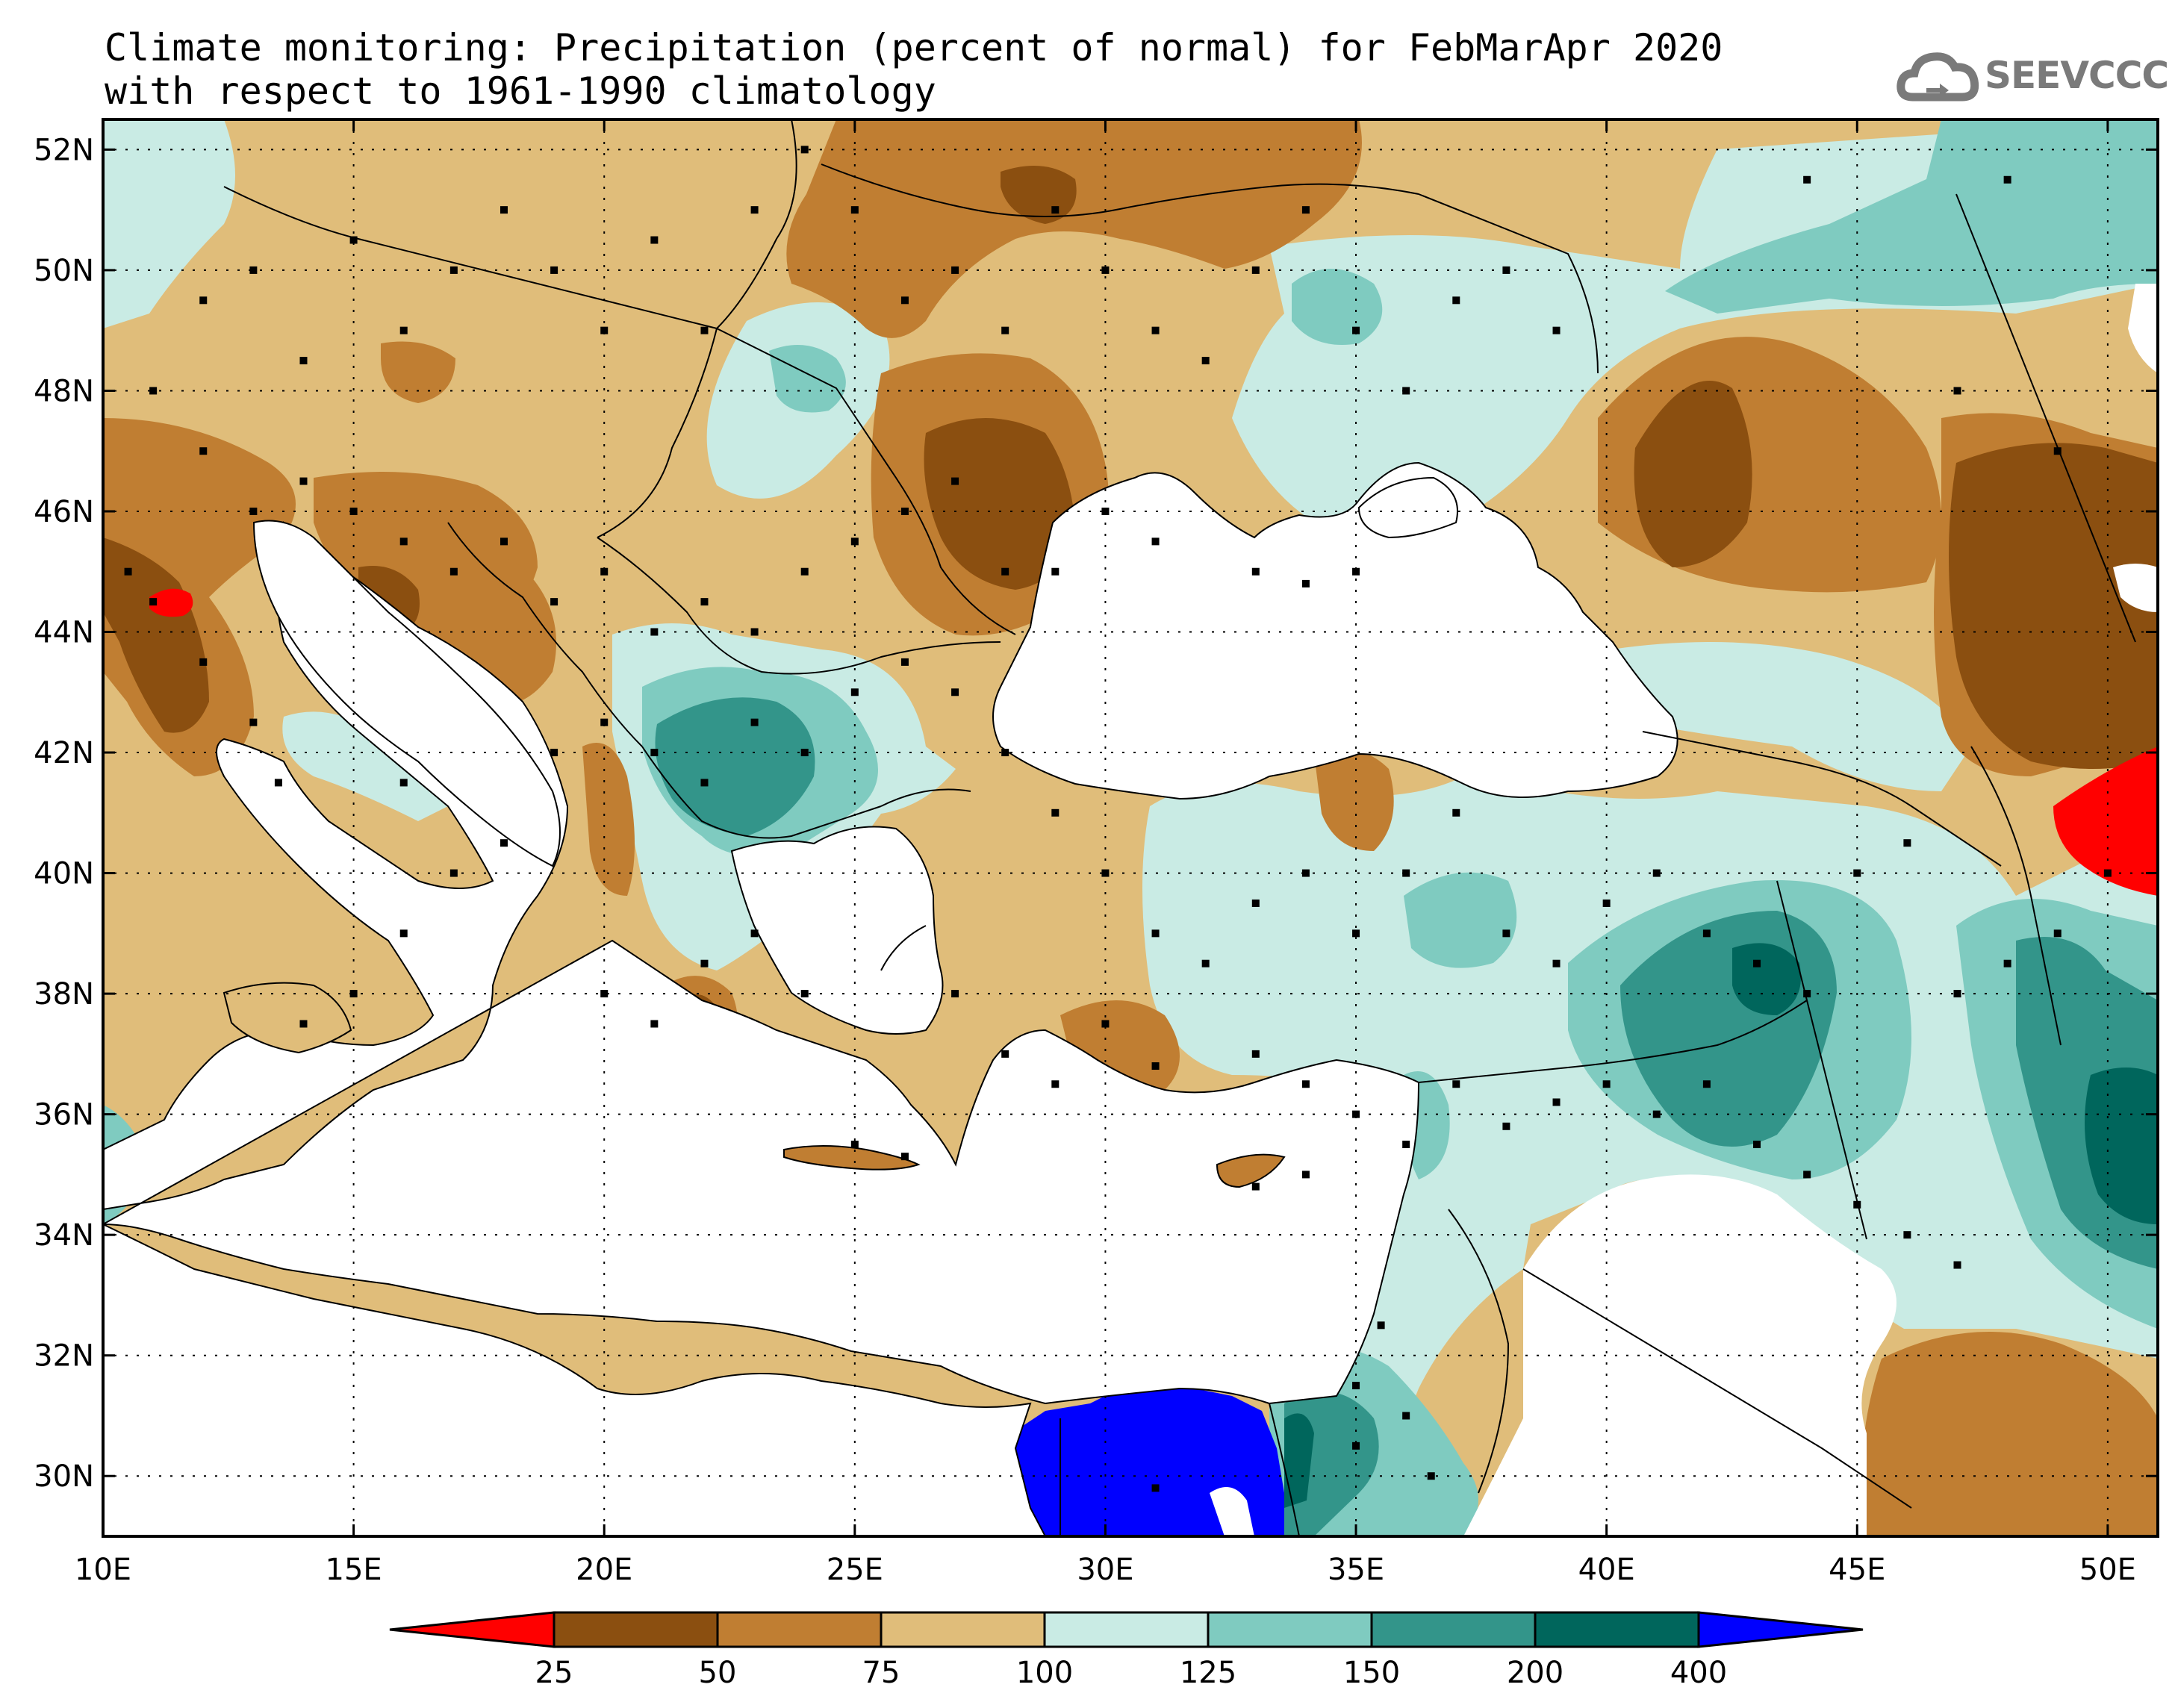  I want to click on colorbar-label: 75, so click(881, 1673).